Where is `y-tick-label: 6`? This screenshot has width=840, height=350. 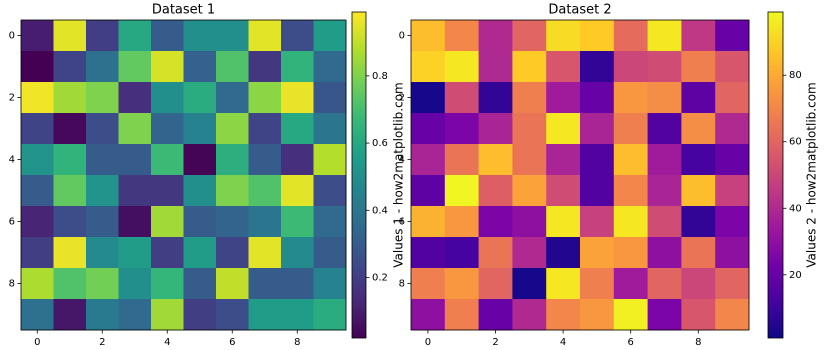
y-tick-label: 6 is located at coordinates (402, 222).